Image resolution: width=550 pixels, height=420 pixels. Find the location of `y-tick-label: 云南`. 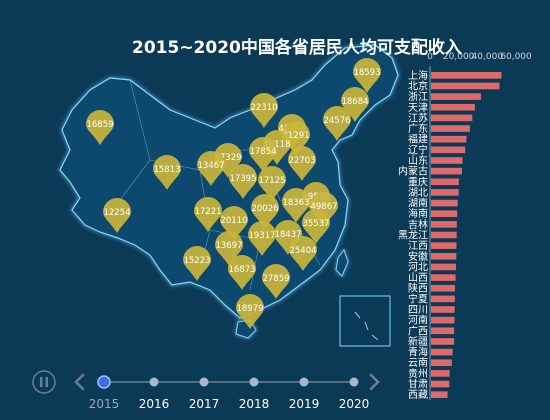

y-tick-label: 云南 is located at coordinates (418, 362).